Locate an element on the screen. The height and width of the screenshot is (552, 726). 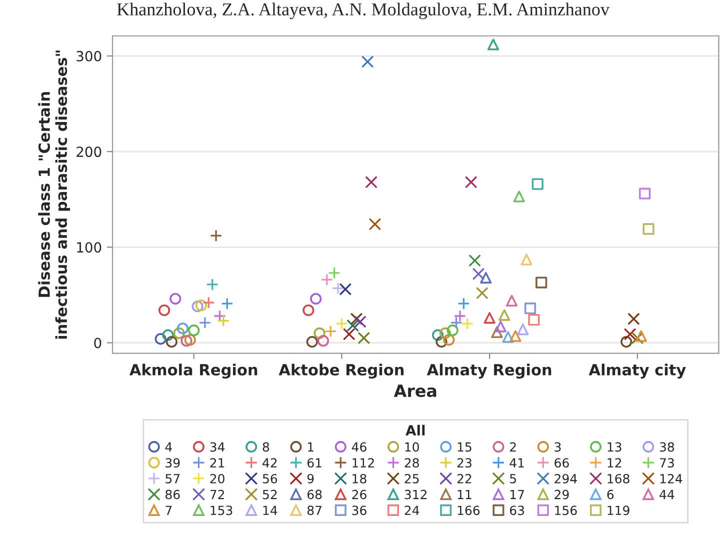
legend-label: 24 is located at coordinates (412, 510).